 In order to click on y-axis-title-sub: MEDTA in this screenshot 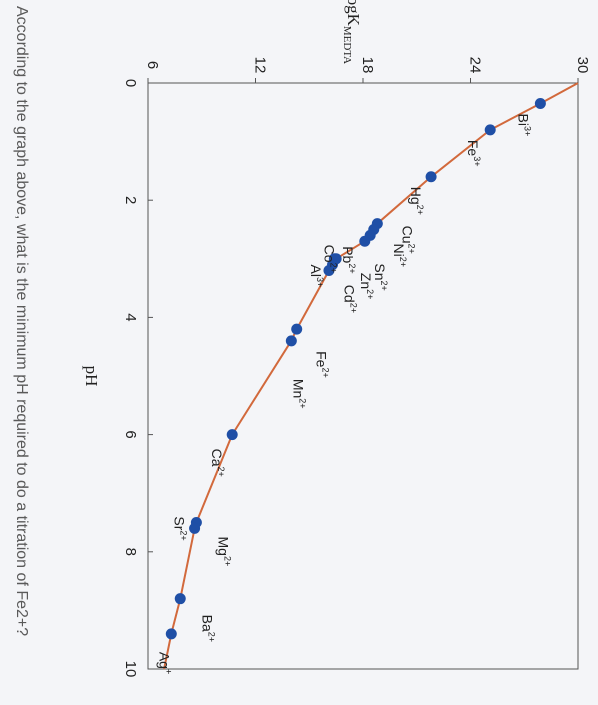, I will do `click(347, 45)`.